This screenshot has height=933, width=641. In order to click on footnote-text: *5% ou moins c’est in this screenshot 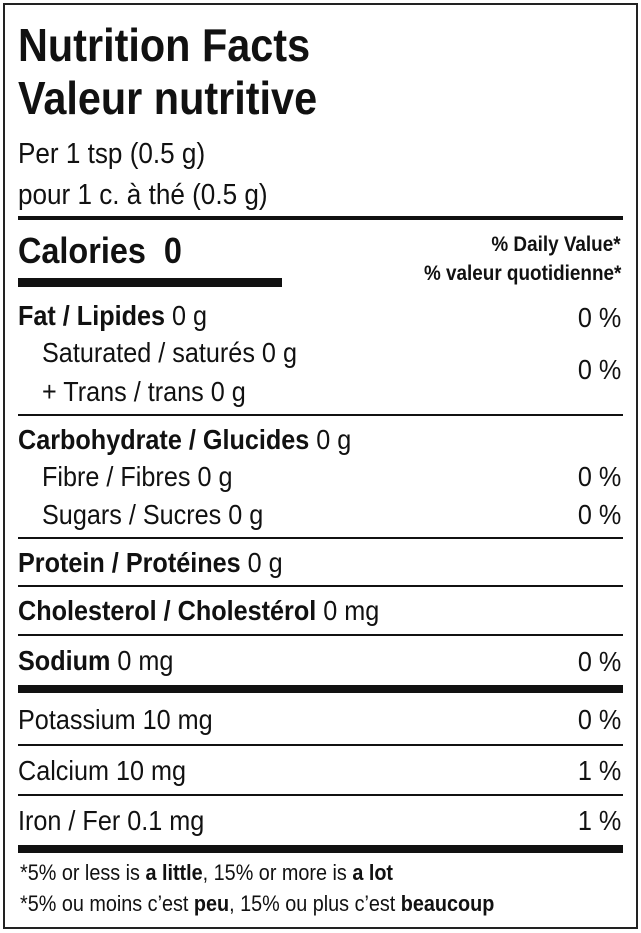, I will do `click(107, 903)`.